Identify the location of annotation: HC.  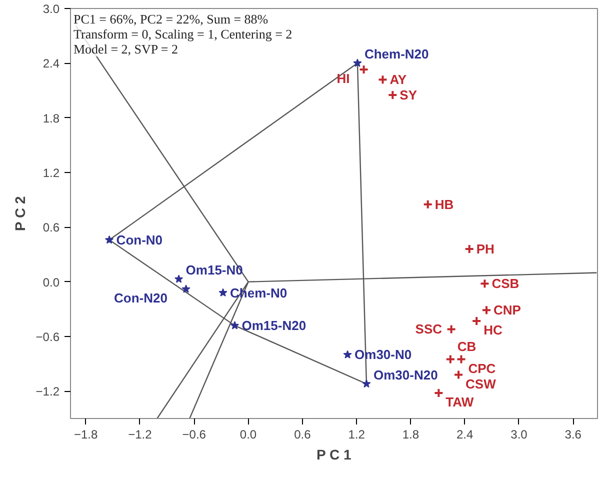
(493, 330).